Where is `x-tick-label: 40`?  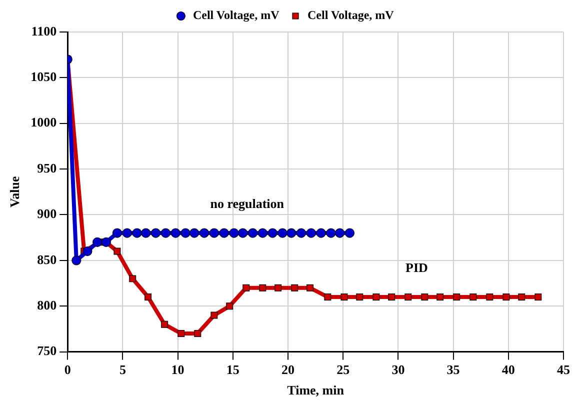
x-tick-label: 40 is located at coordinates (508, 369).